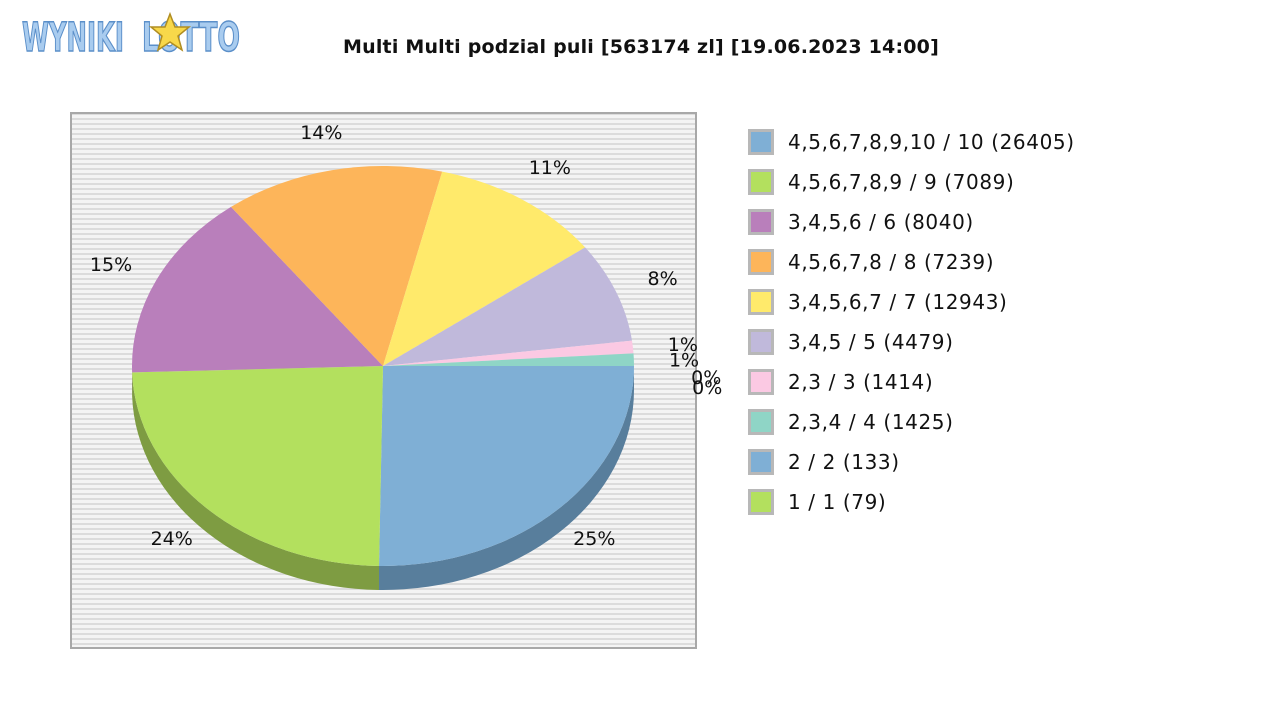 The width and height of the screenshot is (1280, 720). What do you see at coordinates (844, 462) in the screenshot?
I see `legend-label: 2 / 2 (133)` at bounding box center [844, 462].